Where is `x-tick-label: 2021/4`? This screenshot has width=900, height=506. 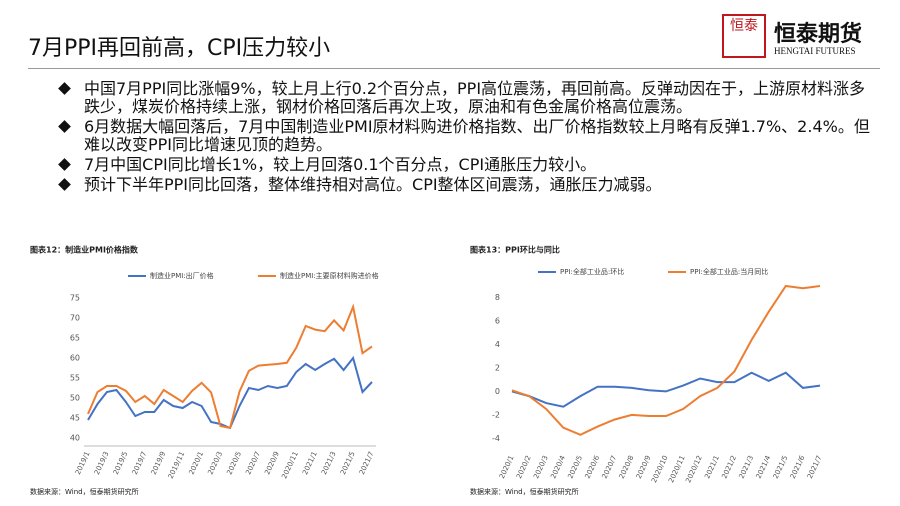
x-tick-label: 2021/4 is located at coordinates (764, 467).